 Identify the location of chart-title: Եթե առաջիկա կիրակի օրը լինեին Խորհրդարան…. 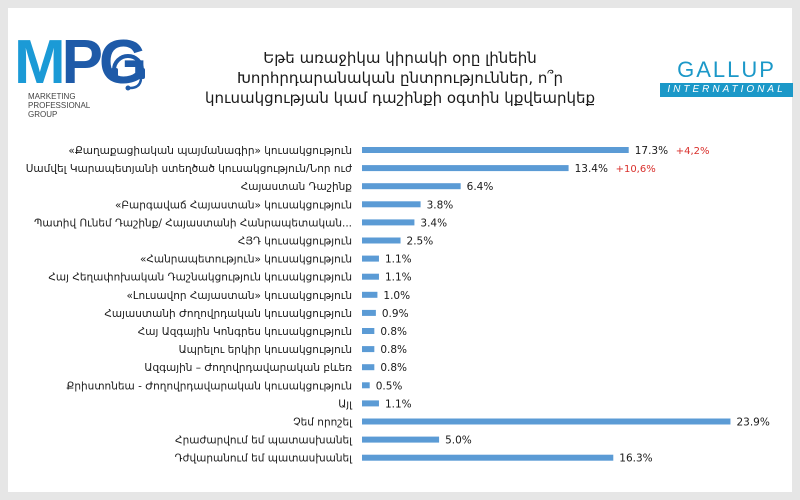
(400, 78).